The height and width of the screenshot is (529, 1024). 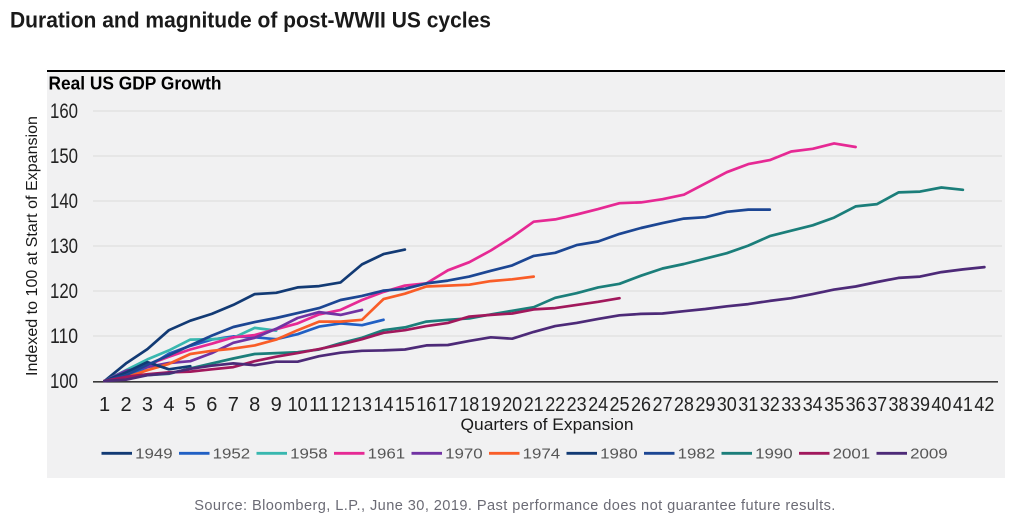 I want to click on svg-text: 100, so click(x=64, y=381).